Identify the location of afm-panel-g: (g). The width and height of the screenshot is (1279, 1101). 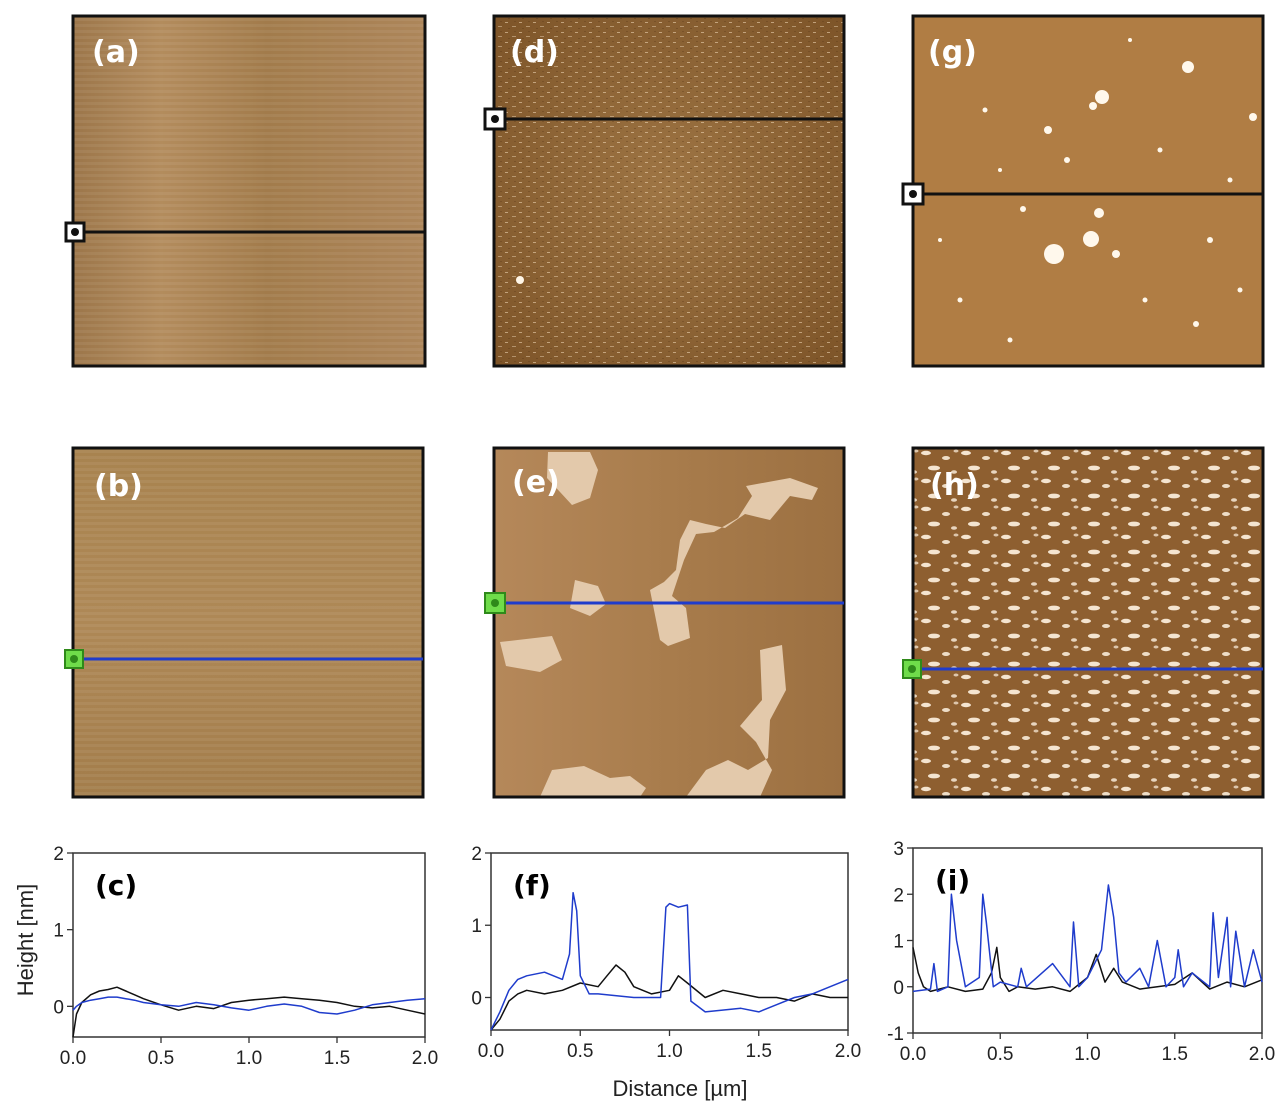
(1083, 191).